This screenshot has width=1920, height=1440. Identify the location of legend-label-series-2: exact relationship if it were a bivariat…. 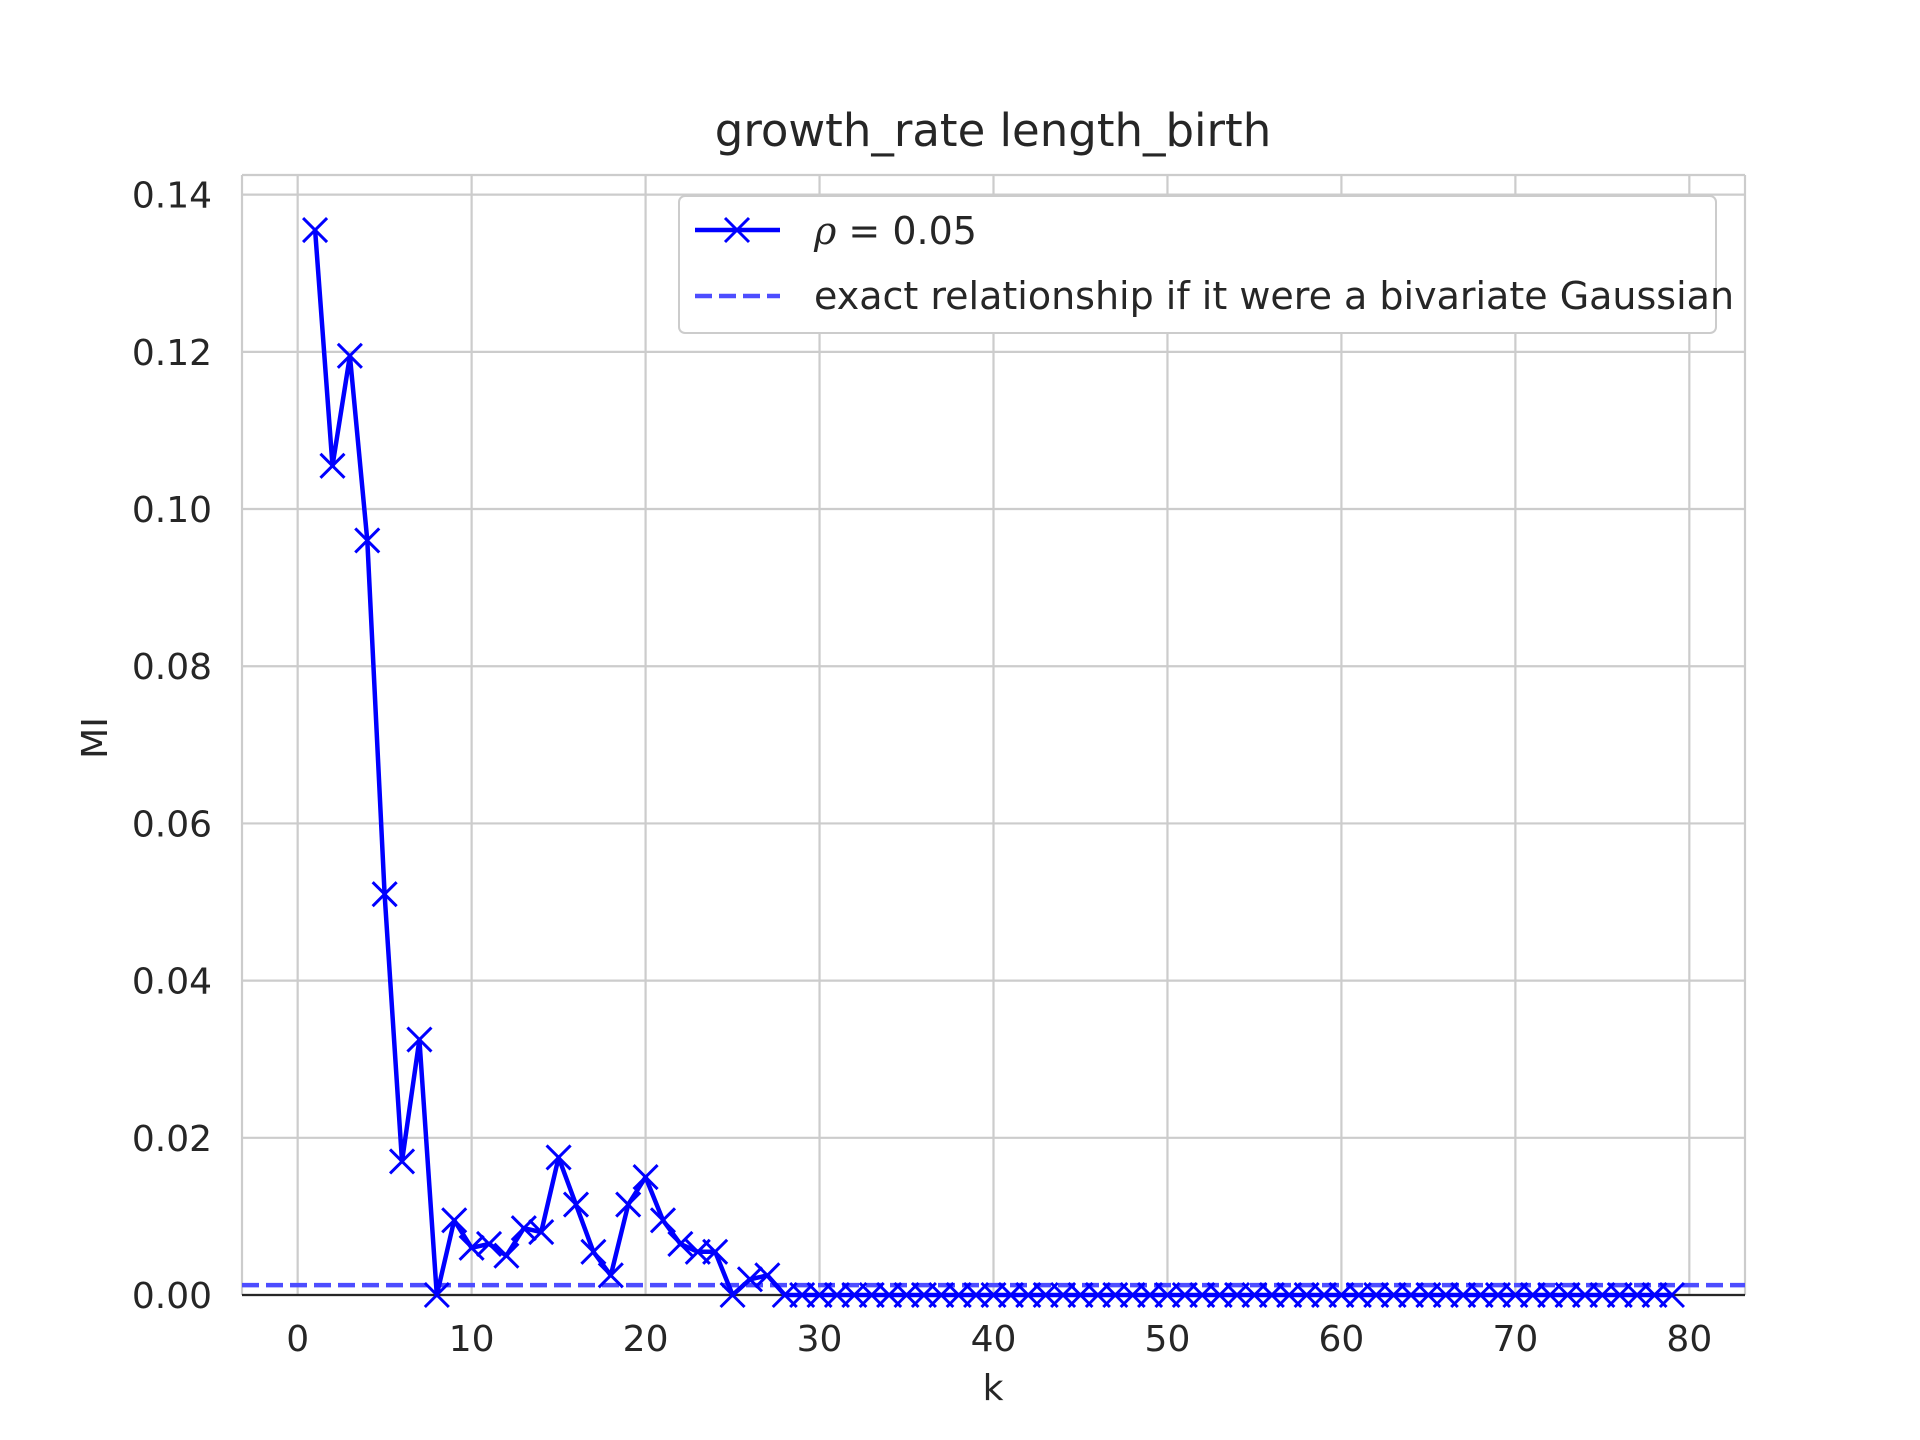
(1274, 296).